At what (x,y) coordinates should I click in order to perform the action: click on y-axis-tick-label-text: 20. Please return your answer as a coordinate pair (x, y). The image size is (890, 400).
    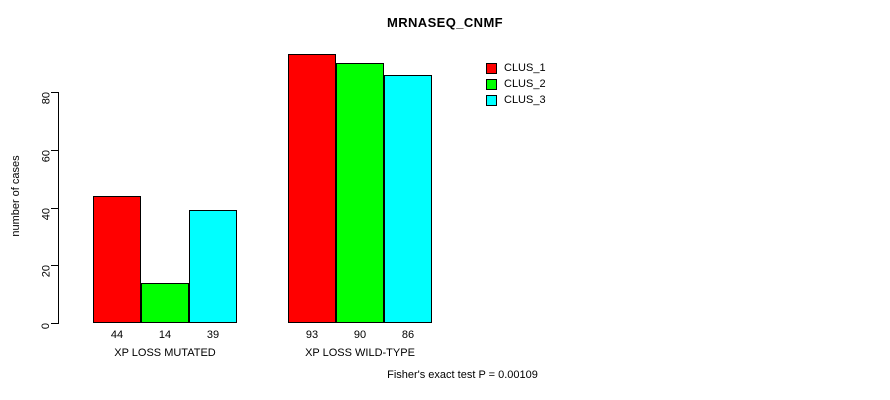
    Looking at the image, I should click on (46, 271).